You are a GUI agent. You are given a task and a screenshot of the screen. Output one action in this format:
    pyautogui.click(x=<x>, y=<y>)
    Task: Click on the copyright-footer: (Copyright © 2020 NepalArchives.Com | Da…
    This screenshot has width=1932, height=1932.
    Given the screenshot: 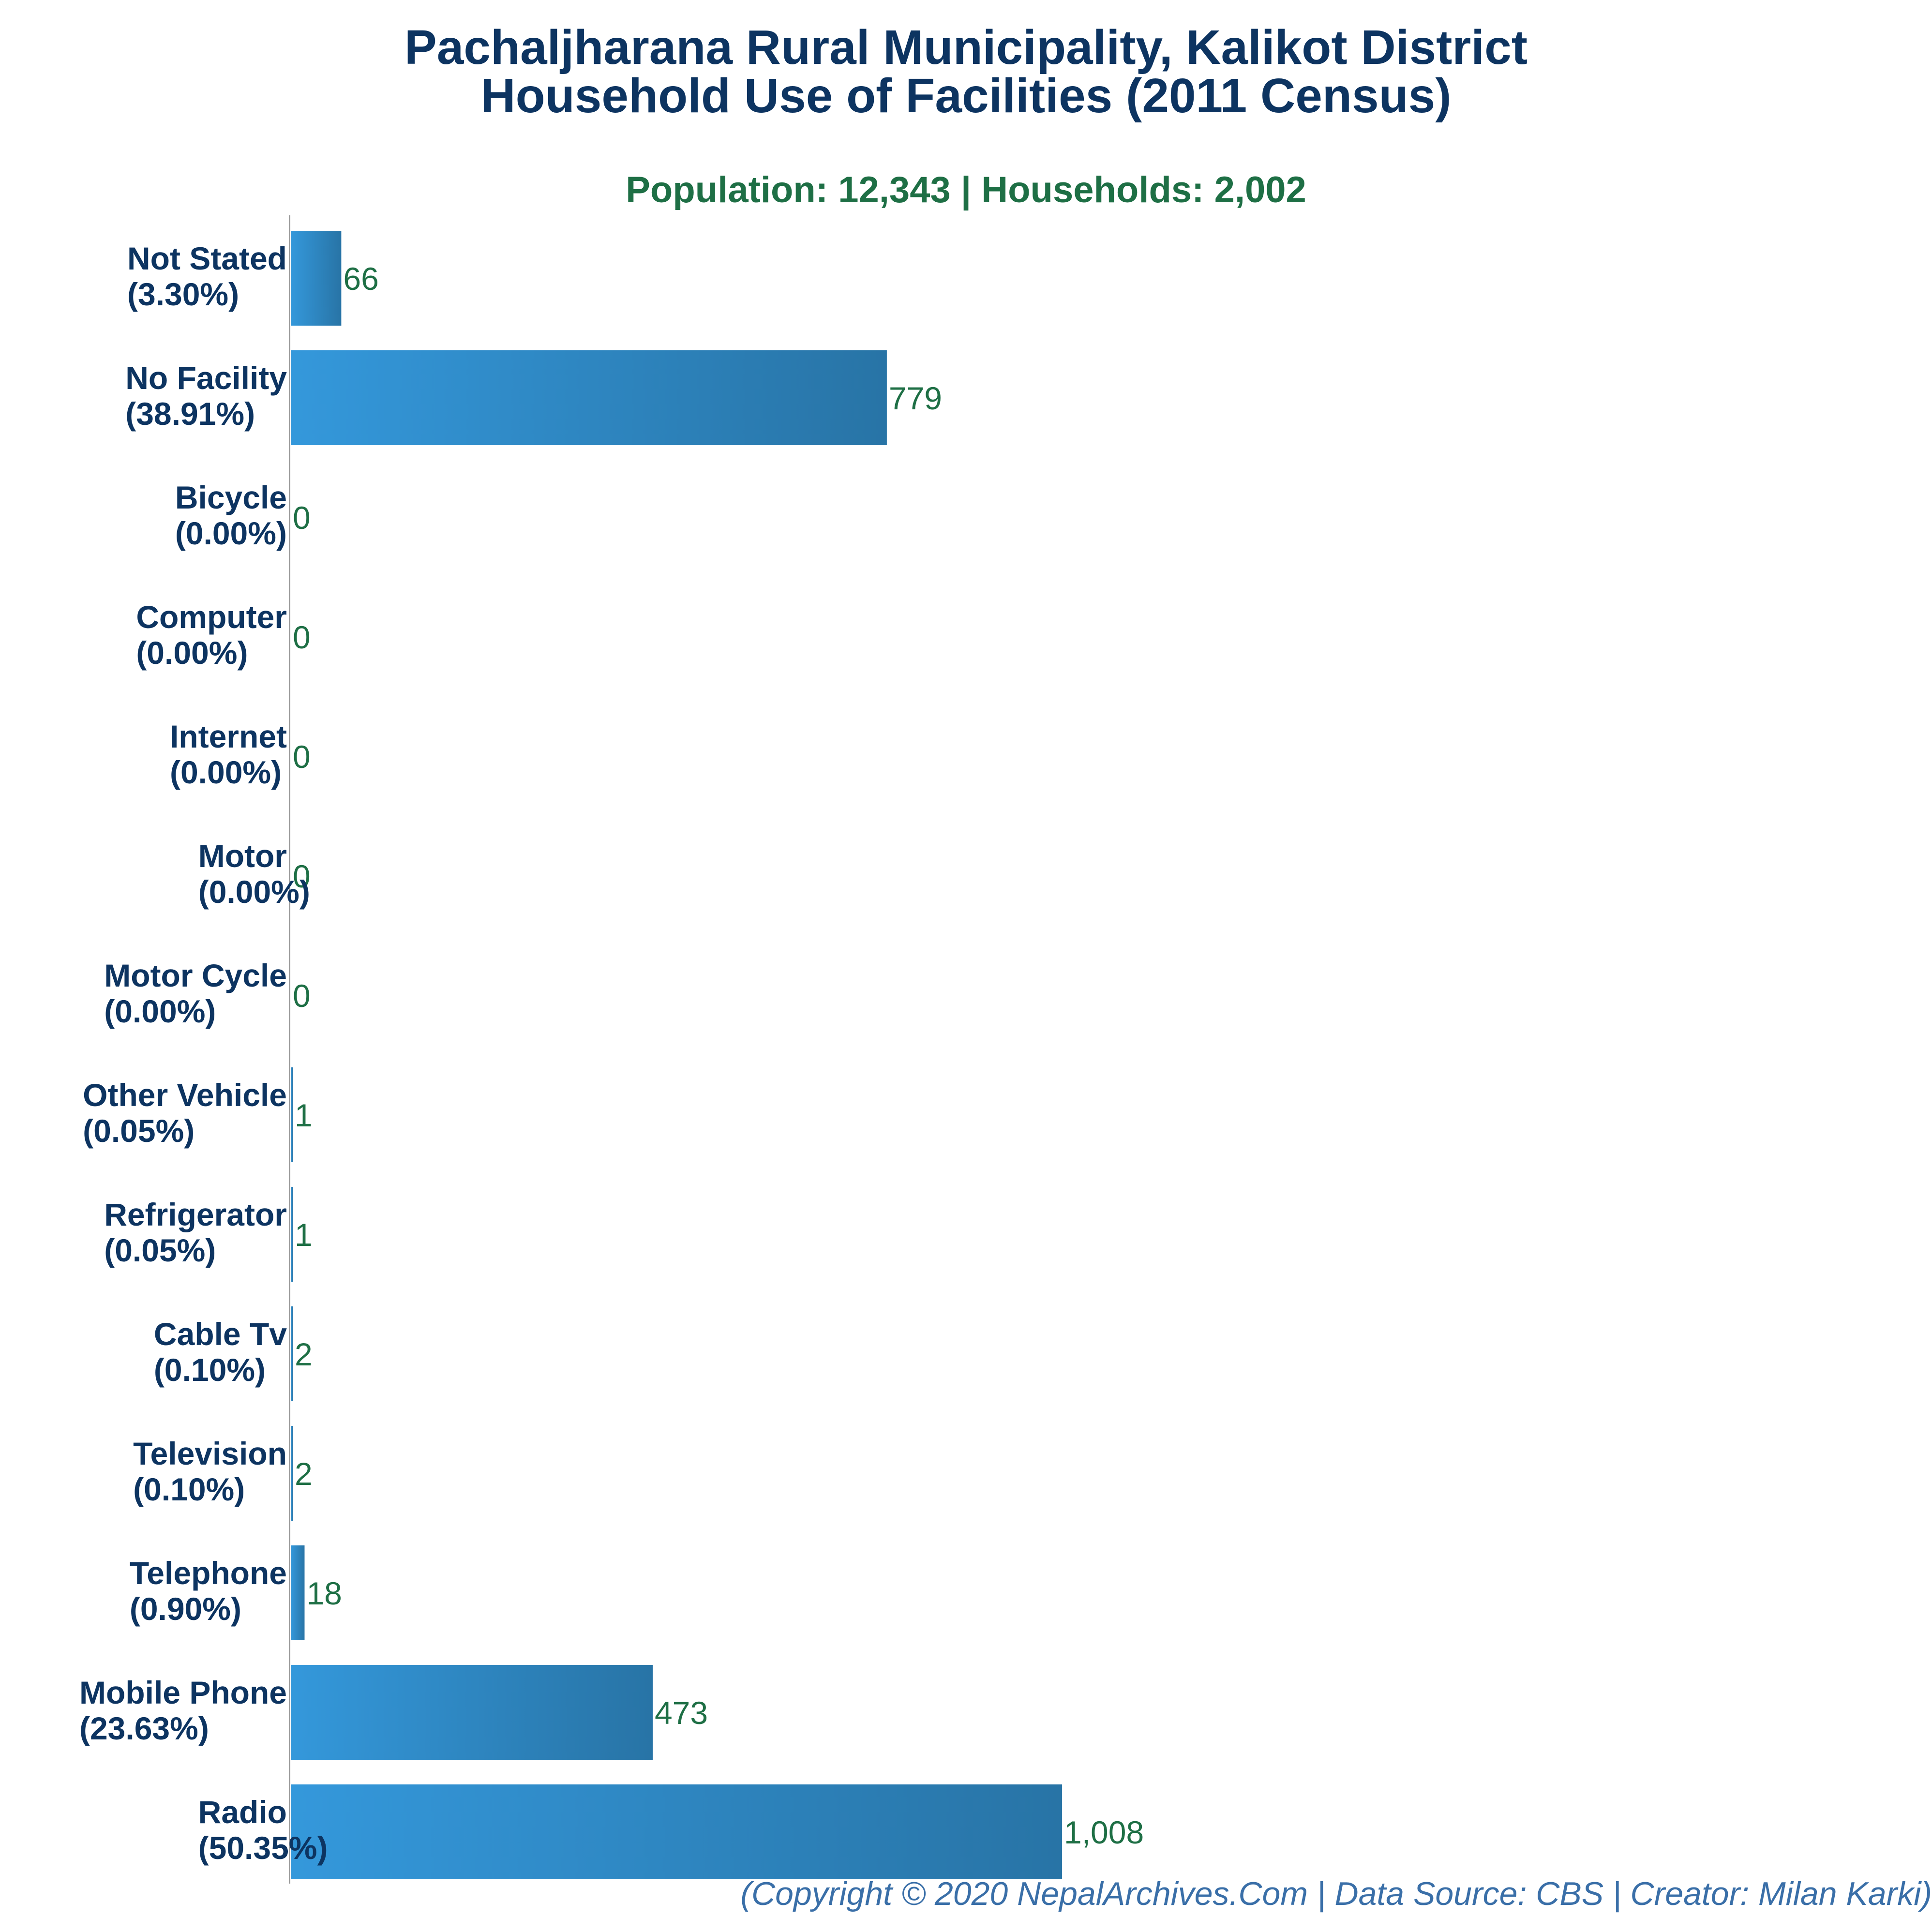 What is the action you would take?
    pyautogui.click(x=1336, y=1893)
    